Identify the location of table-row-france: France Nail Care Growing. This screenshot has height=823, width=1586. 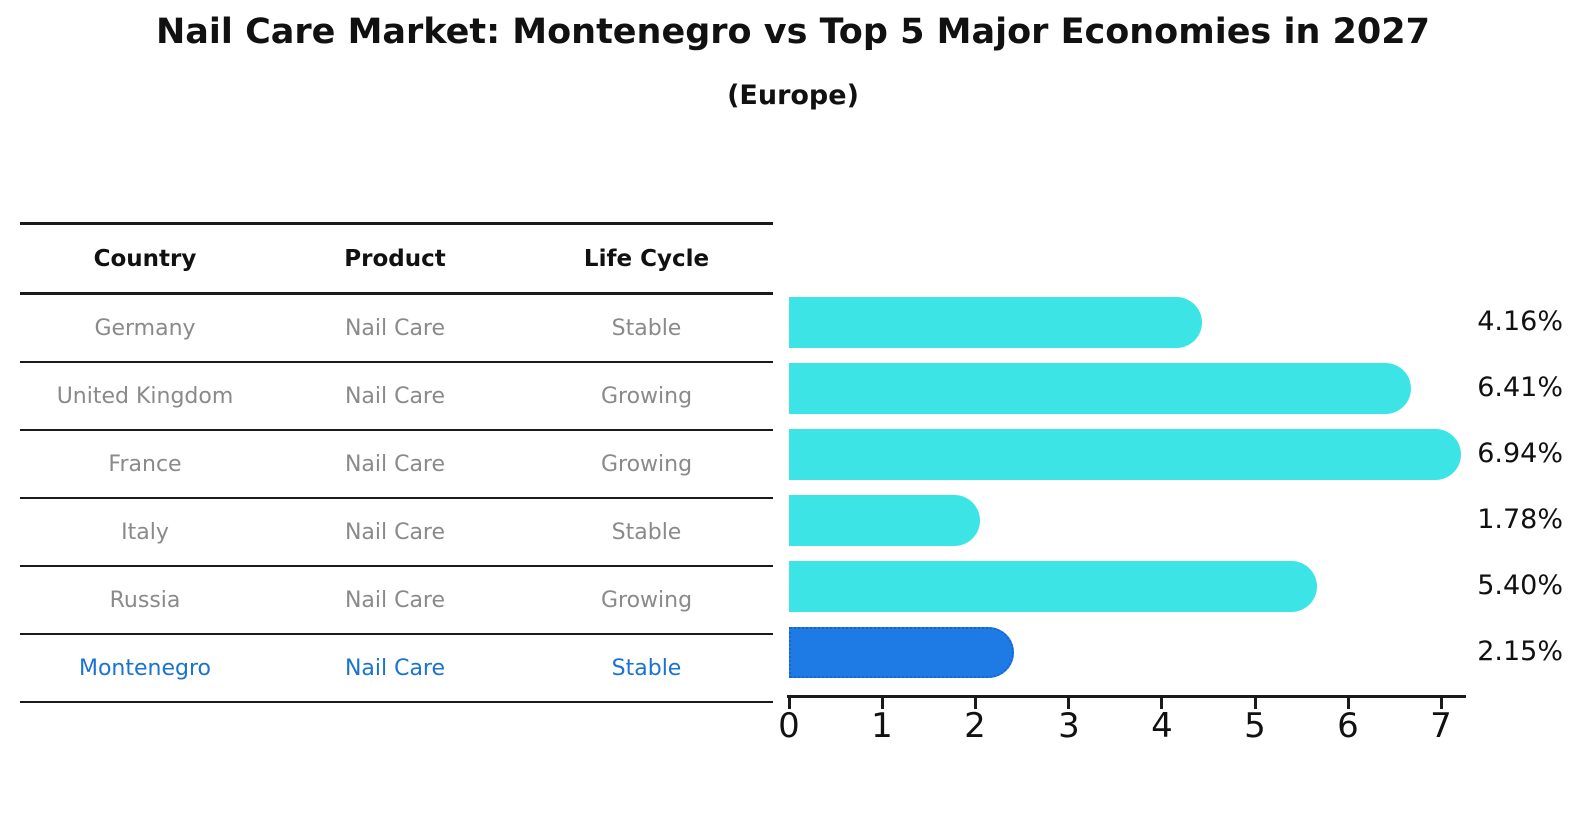
(396, 465).